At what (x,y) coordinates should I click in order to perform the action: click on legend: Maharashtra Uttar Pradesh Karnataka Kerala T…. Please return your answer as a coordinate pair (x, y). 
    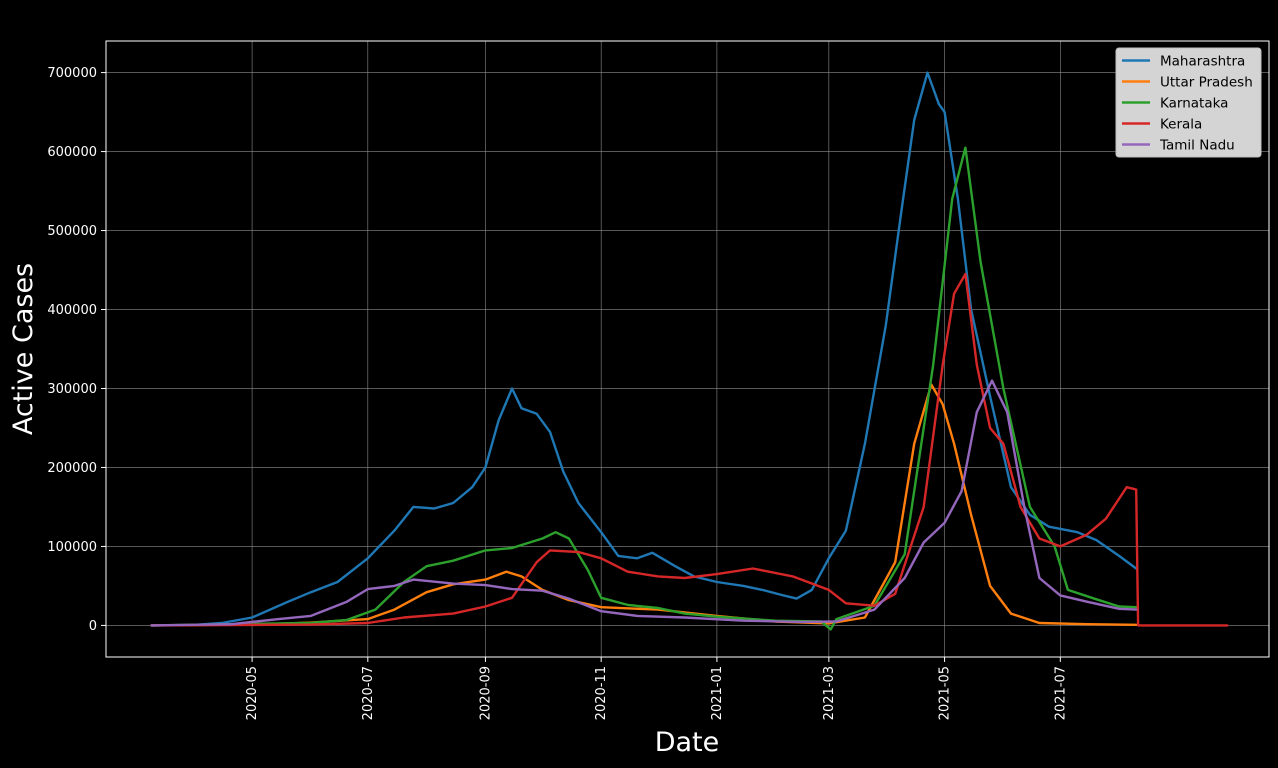
    Looking at the image, I should click on (1188, 102).